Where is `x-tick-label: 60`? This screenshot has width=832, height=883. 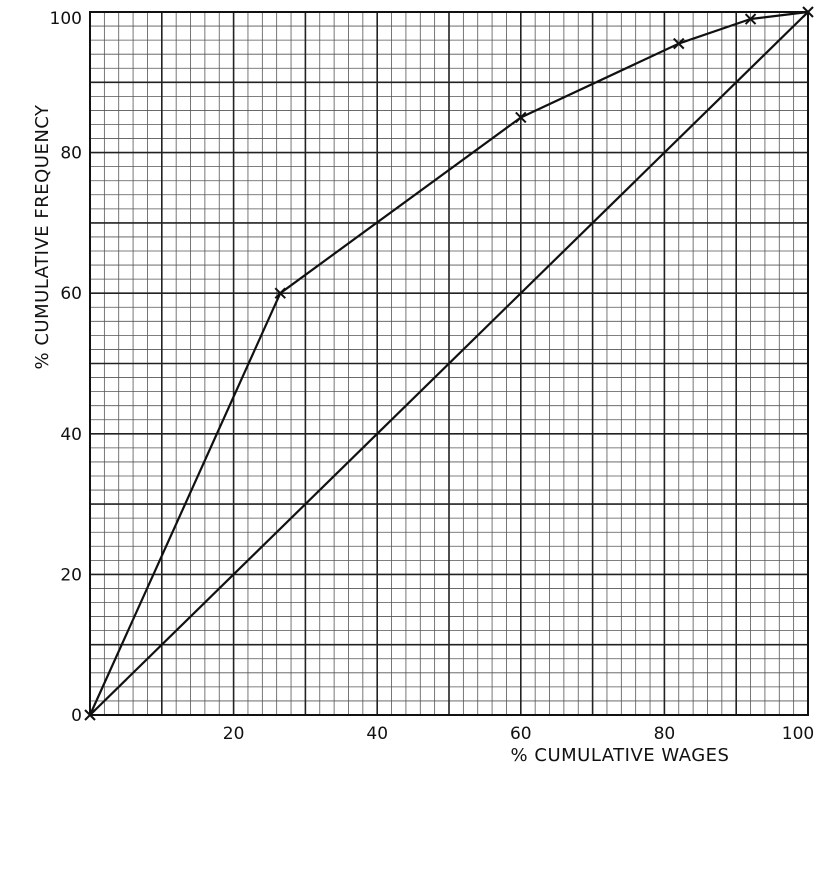
x-tick-label: 60 is located at coordinates (521, 734).